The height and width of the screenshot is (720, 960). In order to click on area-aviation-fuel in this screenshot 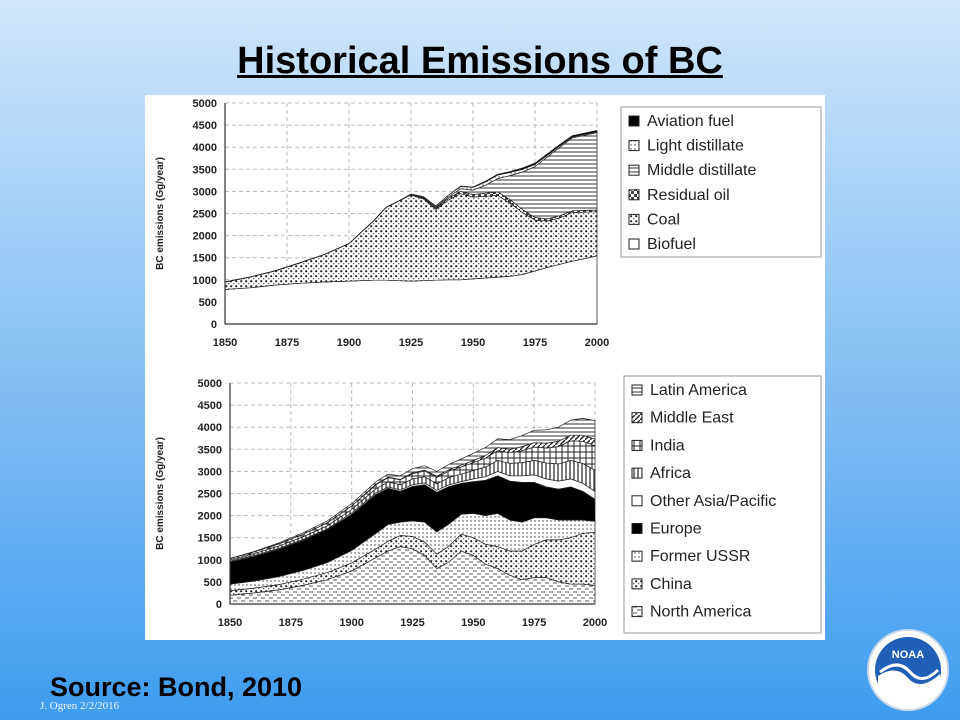, I will do `click(411, 206)`.